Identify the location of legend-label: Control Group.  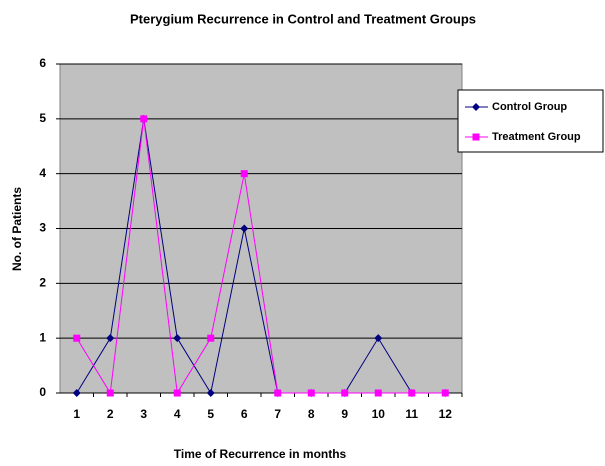
(529, 107).